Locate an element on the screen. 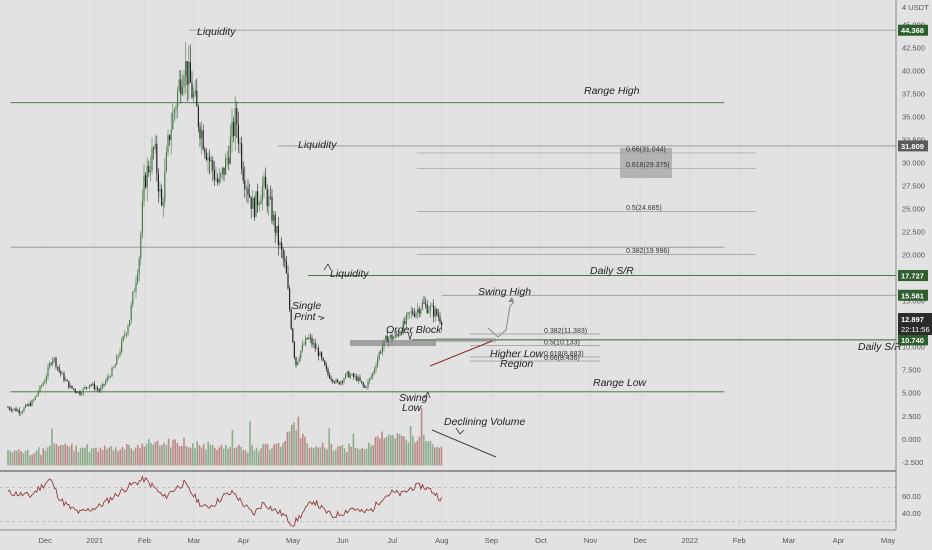 Image resolution: width=932 pixels, height=550 pixels. annotation-swing-low-2: Low is located at coordinates (412, 408).